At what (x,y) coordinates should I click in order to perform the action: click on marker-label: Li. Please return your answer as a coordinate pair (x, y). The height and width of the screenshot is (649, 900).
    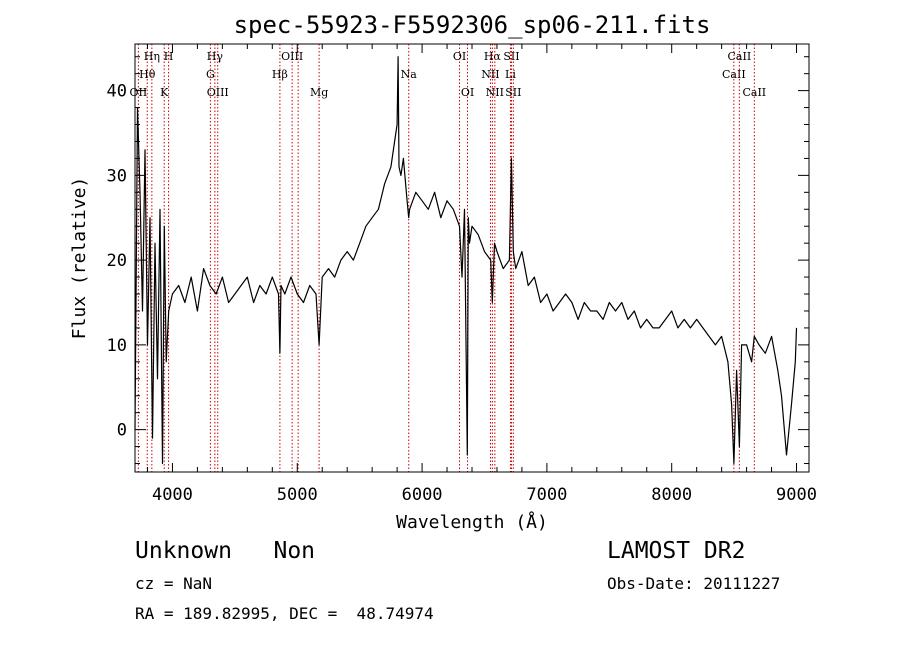
    Looking at the image, I should click on (510, 74).